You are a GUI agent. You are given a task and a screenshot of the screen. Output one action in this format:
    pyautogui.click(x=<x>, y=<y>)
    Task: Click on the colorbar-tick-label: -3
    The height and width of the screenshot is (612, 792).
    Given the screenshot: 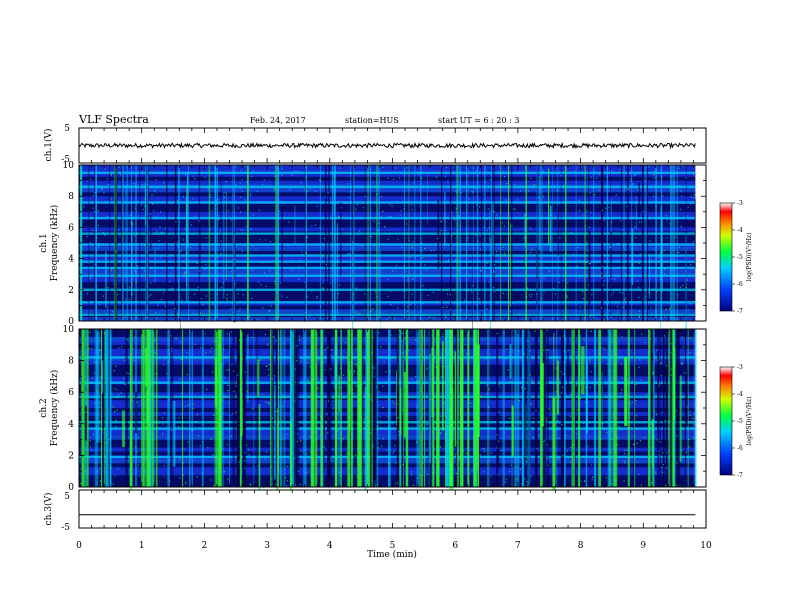 What is the action you would take?
    pyautogui.click(x=740, y=203)
    